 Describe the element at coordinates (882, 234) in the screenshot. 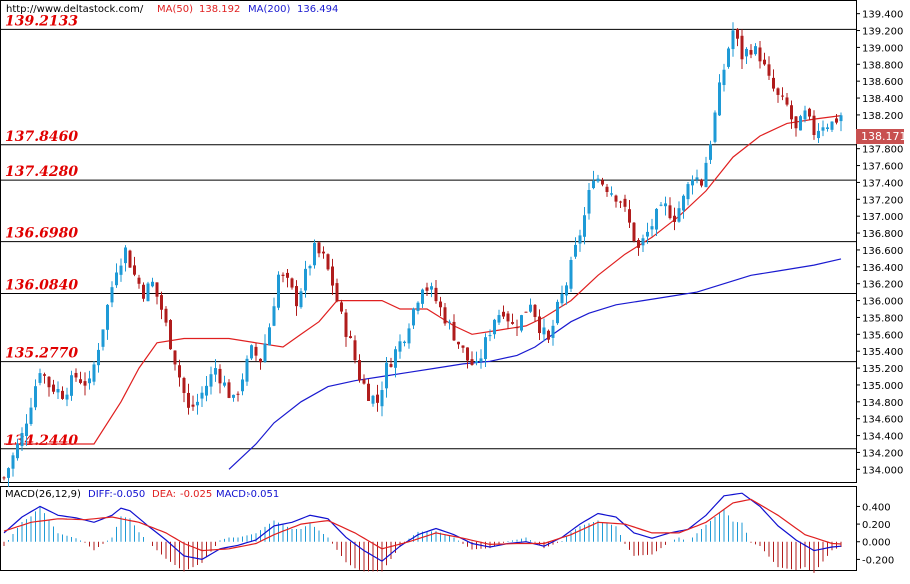

I see `price-tick-label: 136.800` at that location.